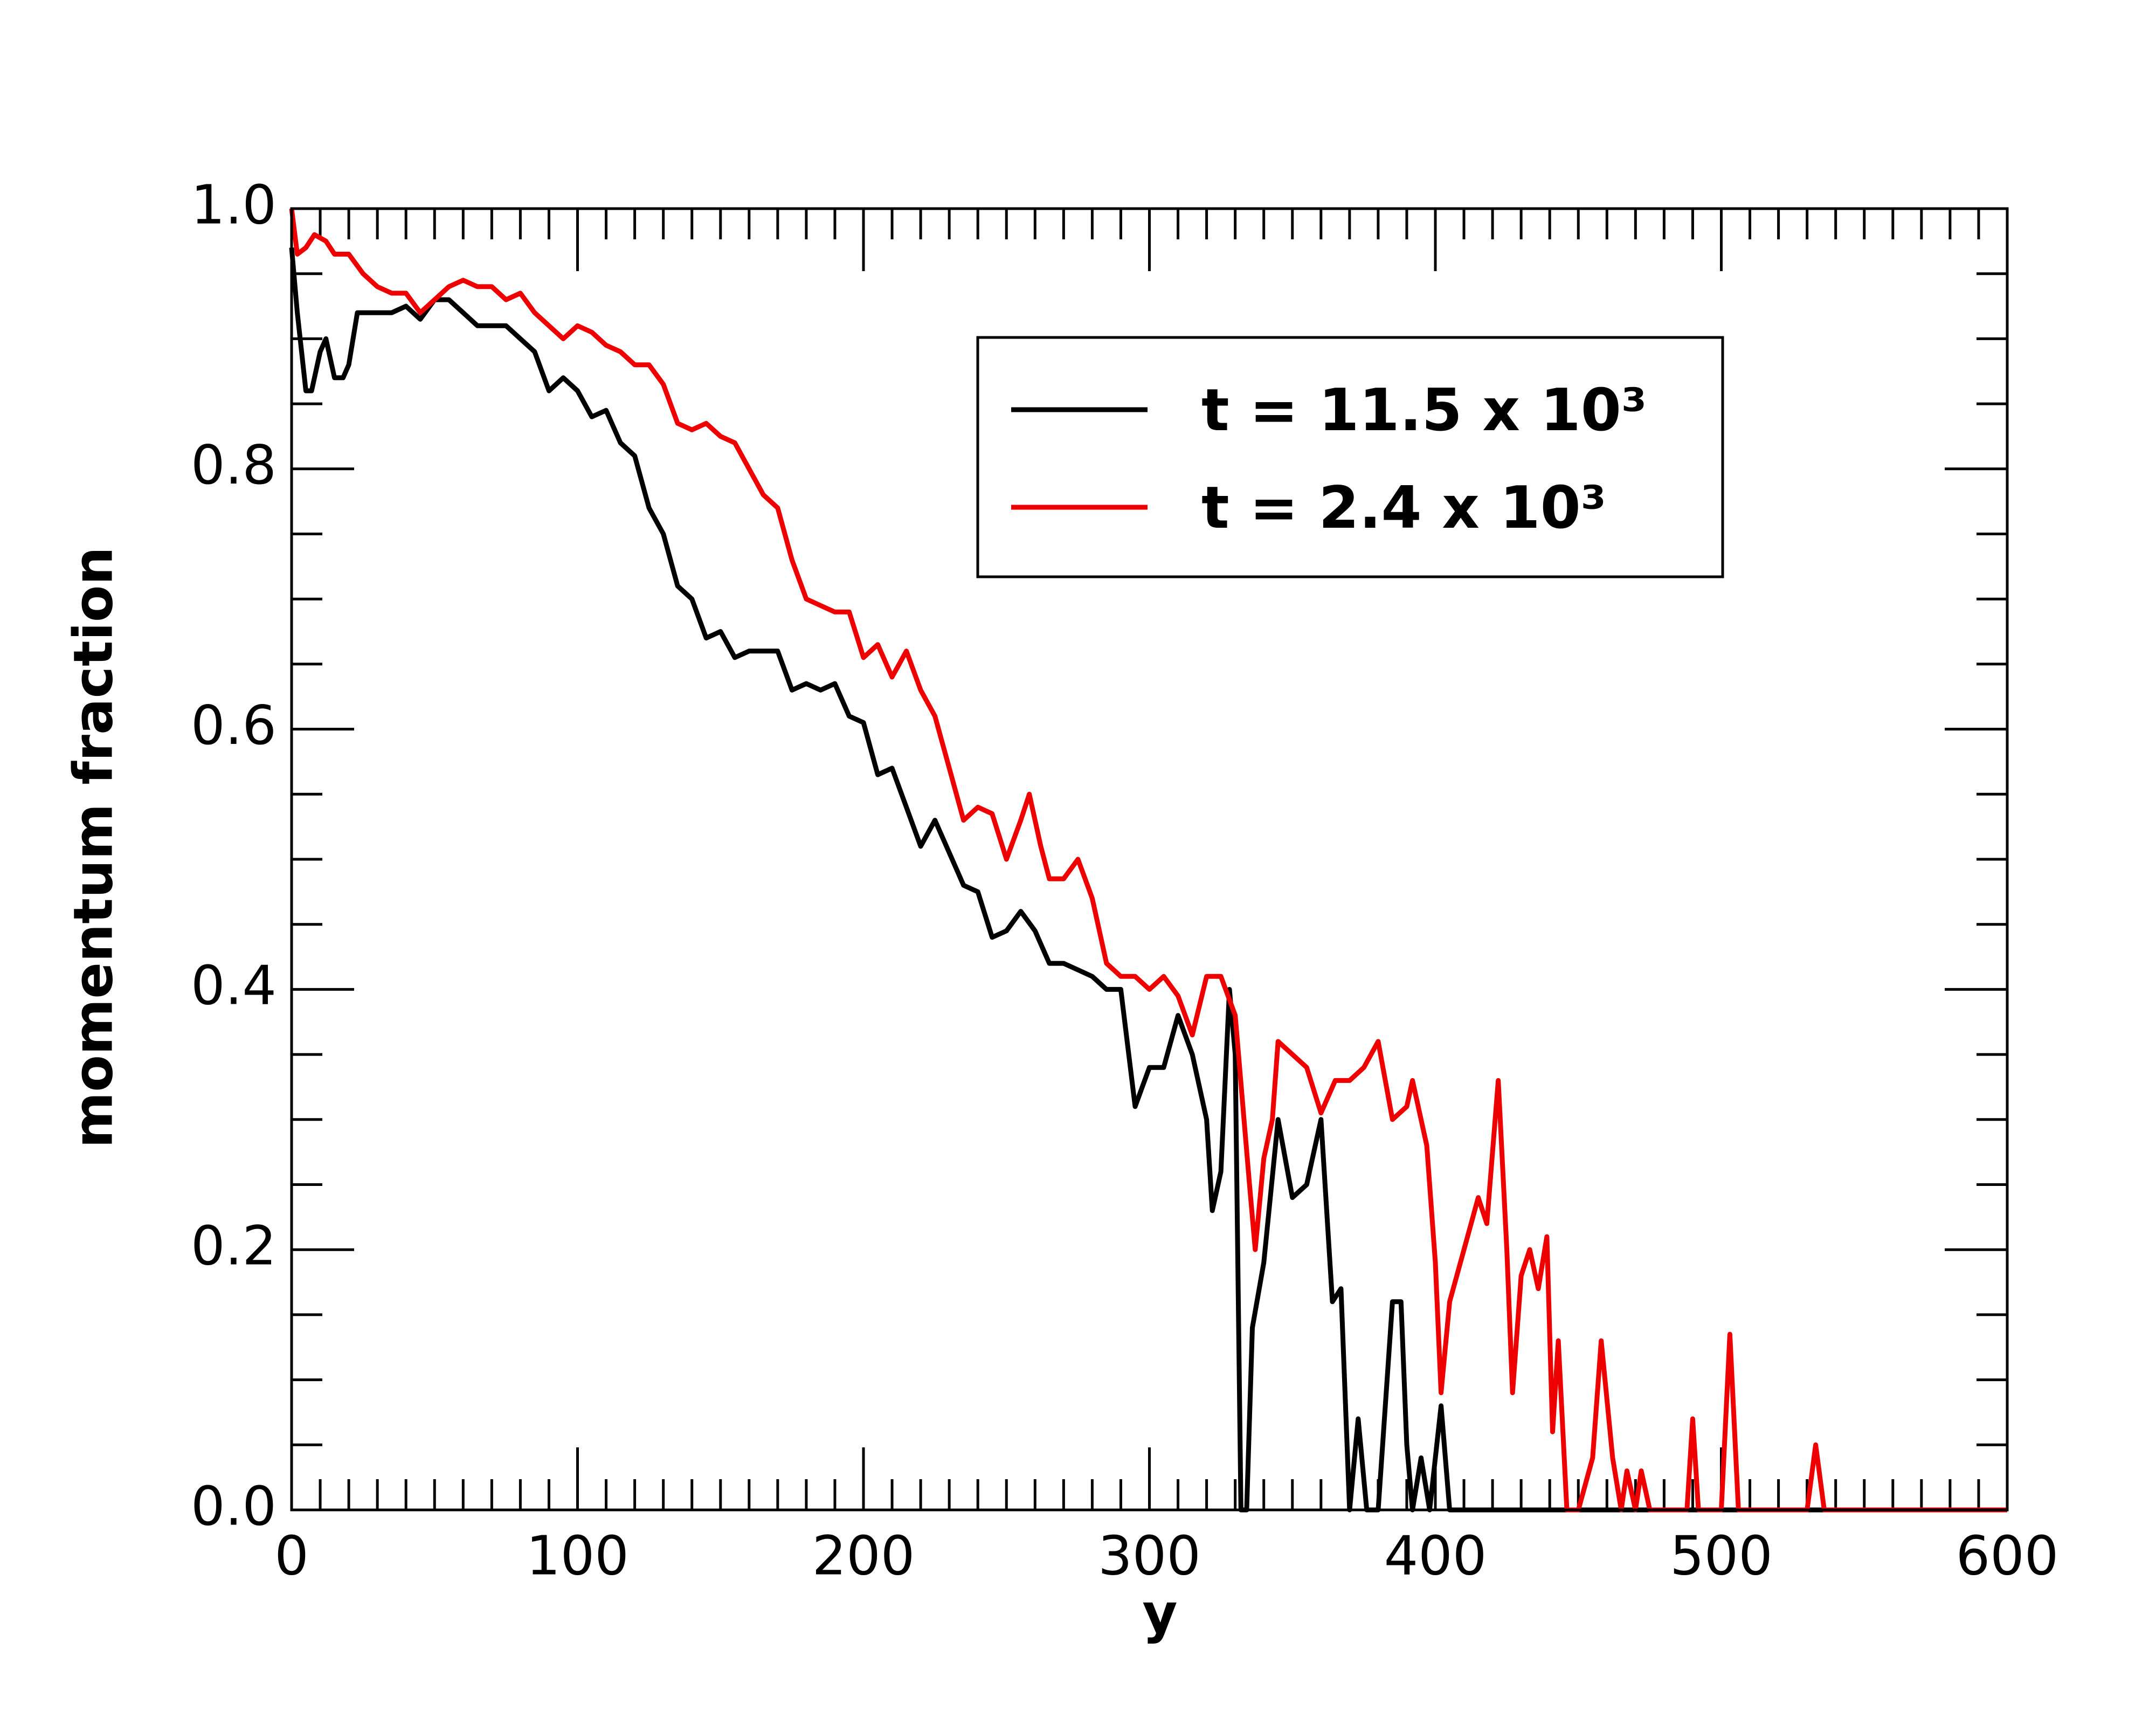 The width and height of the screenshot is (2156, 1725). Describe the element at coordinates (234, 985) in the screenshot. I see `y-tick-label: 0.4` at that location.